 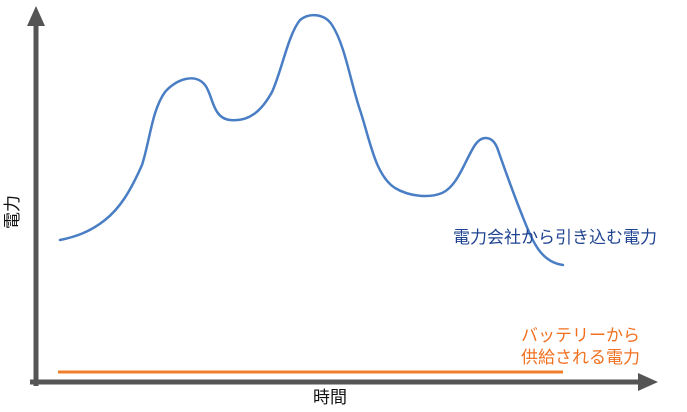 What do you see at coordinates (36, 16) in the screenshot?
I see `y-axis-arrow` at bounding box center [36, 16].